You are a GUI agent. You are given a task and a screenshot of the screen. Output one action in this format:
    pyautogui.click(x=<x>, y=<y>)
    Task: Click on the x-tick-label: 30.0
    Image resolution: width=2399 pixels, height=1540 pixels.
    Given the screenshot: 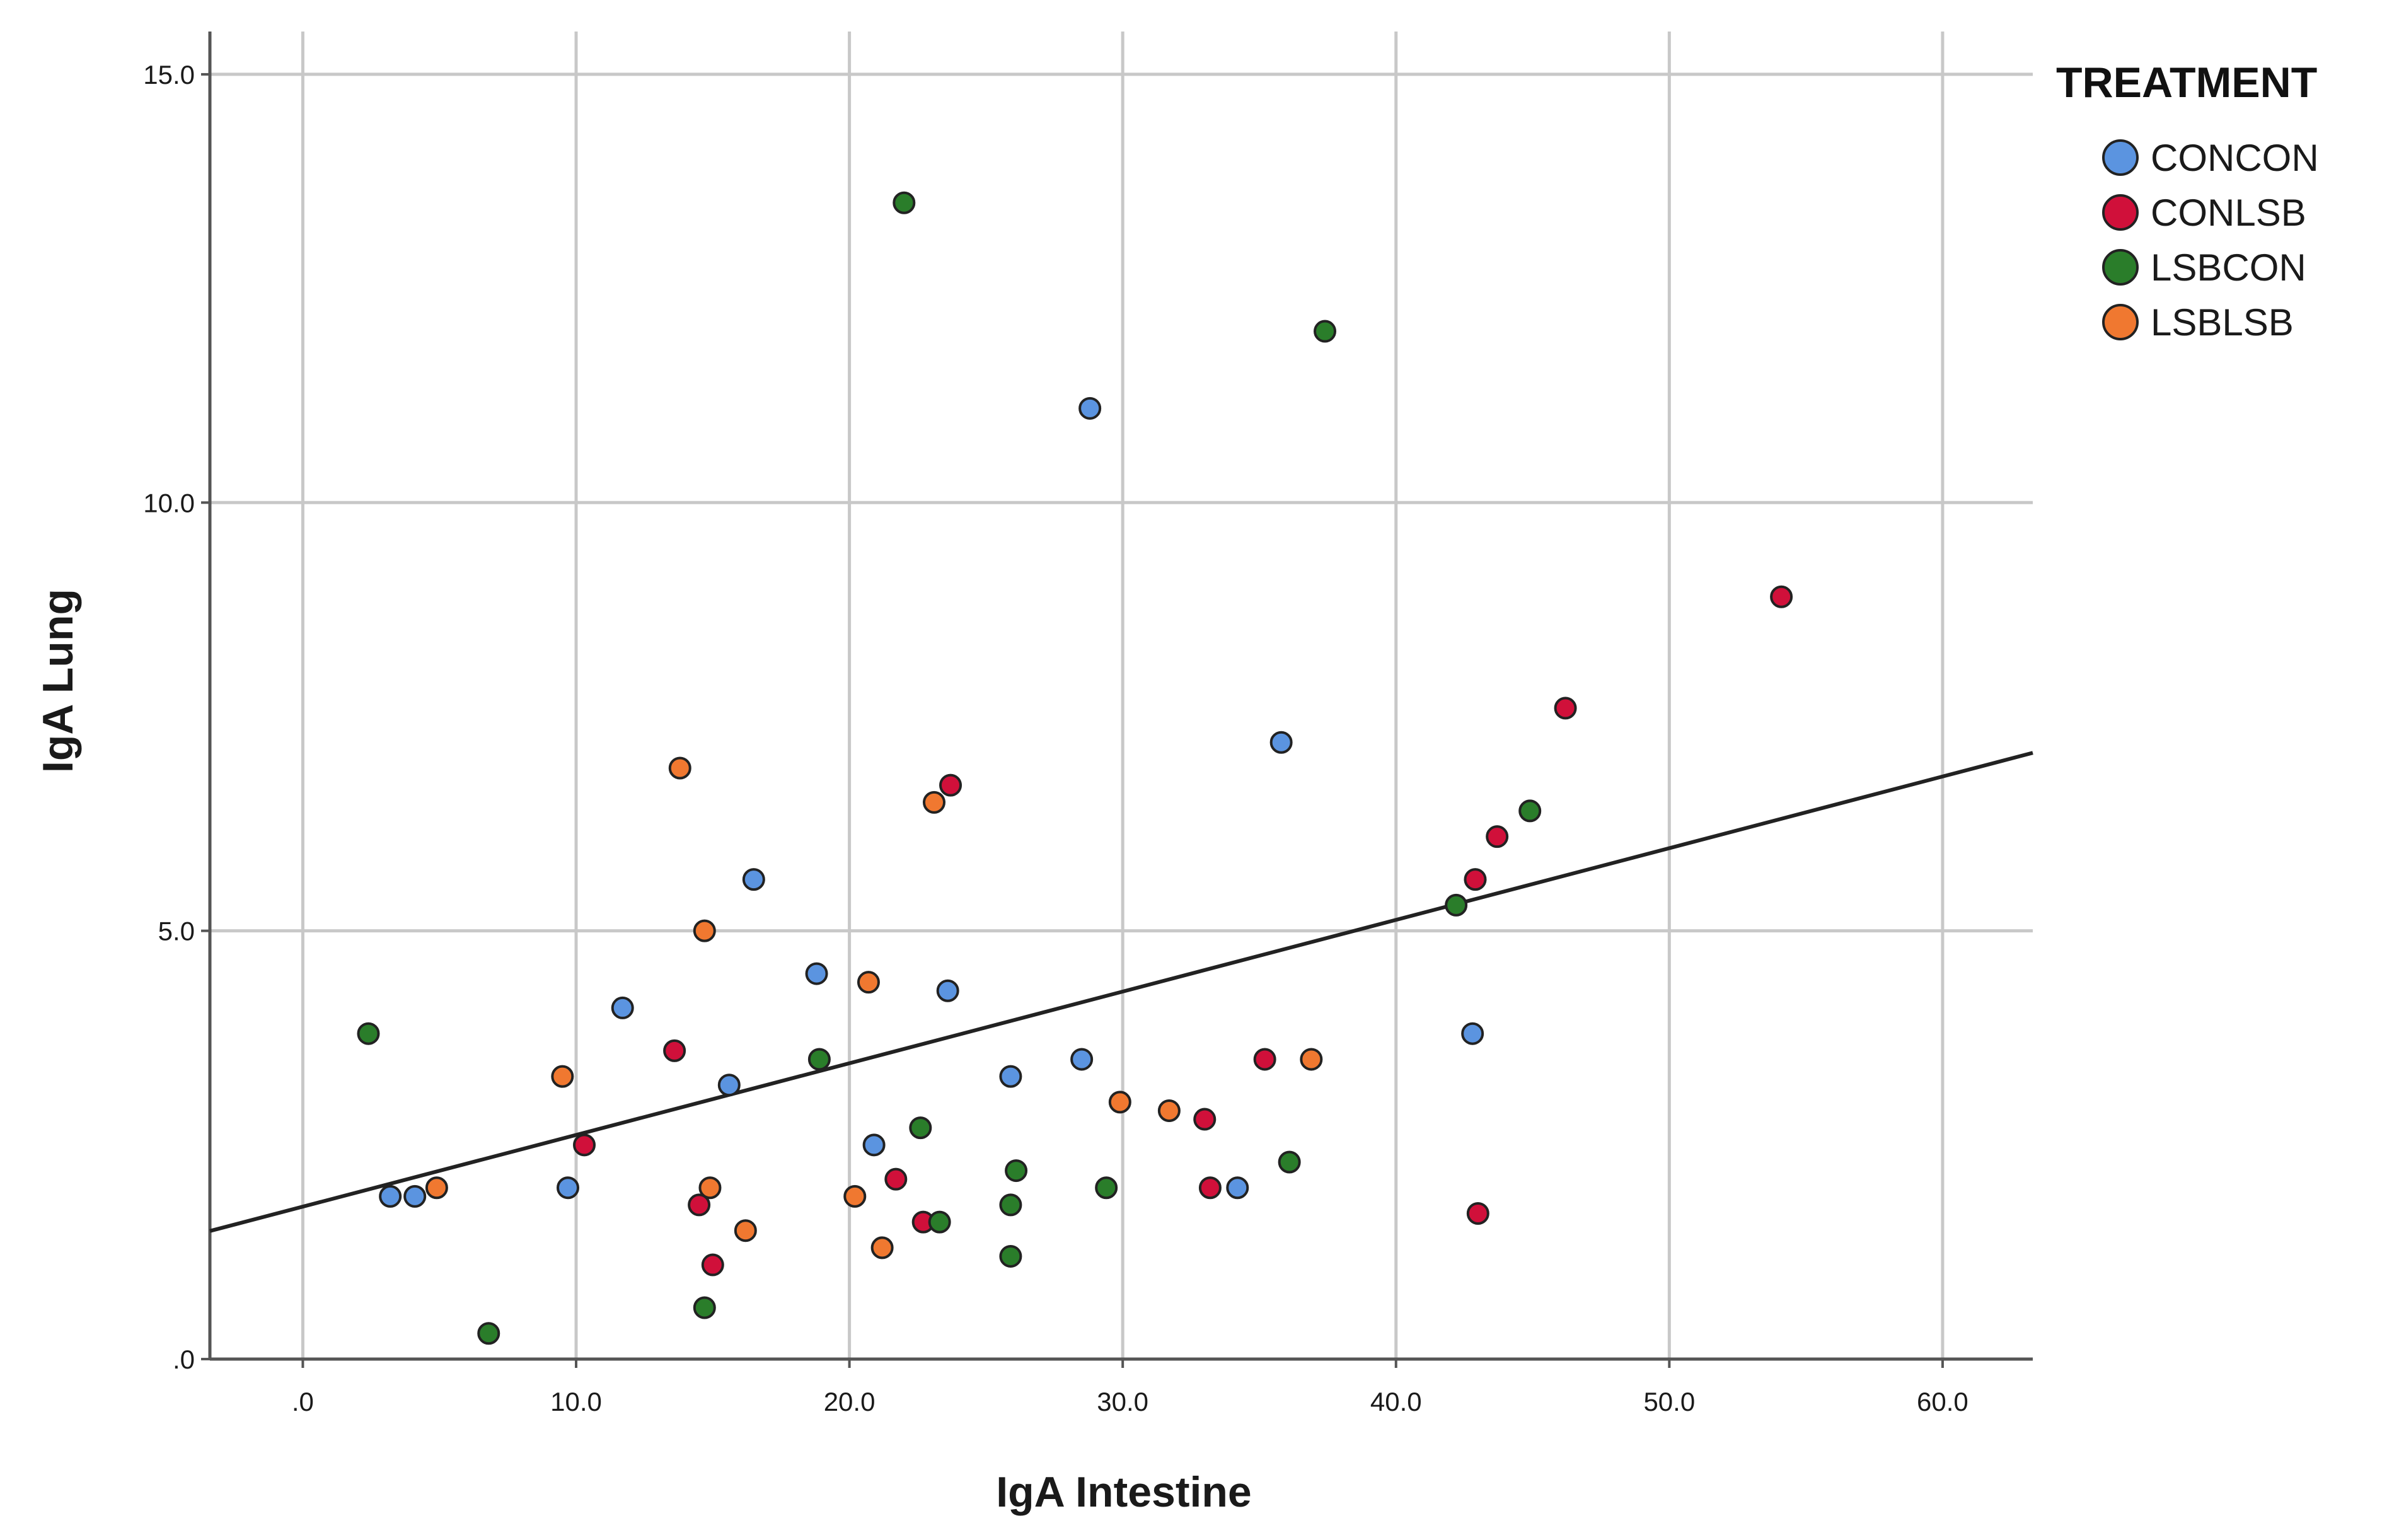 What is the action you would take?
    pyautogui.click(x=1122, y=1401)
    